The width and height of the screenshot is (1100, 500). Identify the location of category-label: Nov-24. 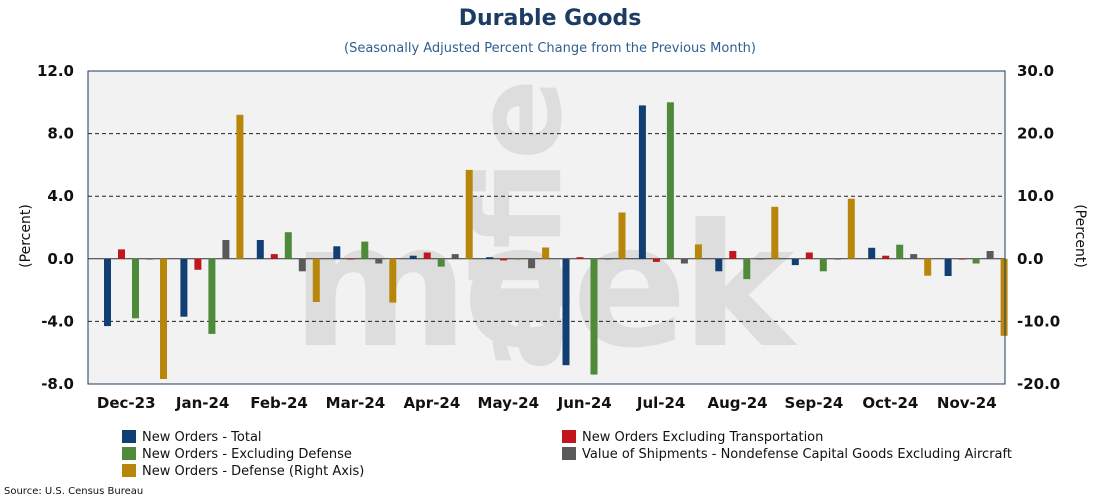
(967, 403).